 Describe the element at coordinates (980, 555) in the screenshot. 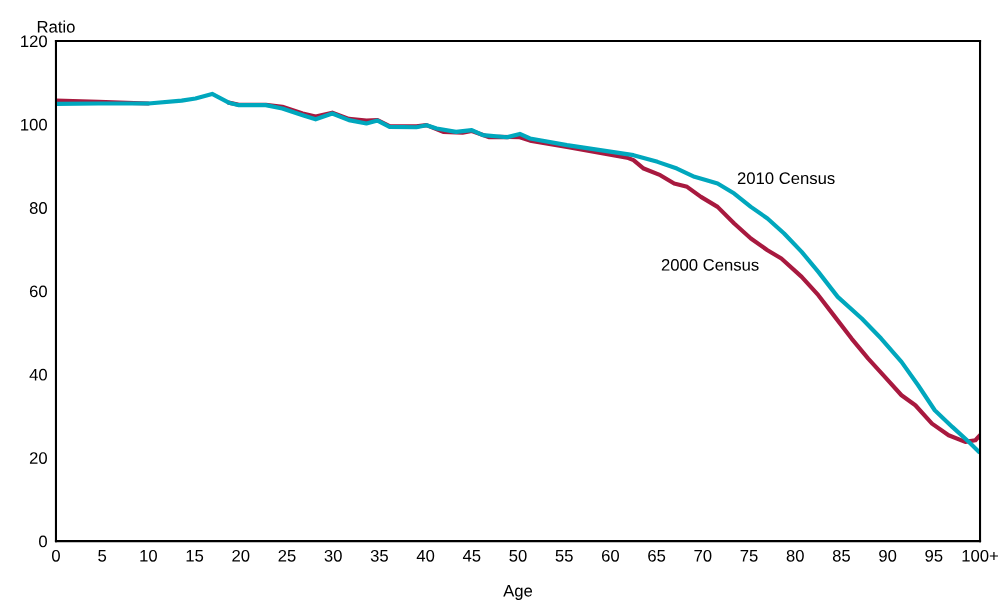

I see `x-tick-label: 100+` at that location.